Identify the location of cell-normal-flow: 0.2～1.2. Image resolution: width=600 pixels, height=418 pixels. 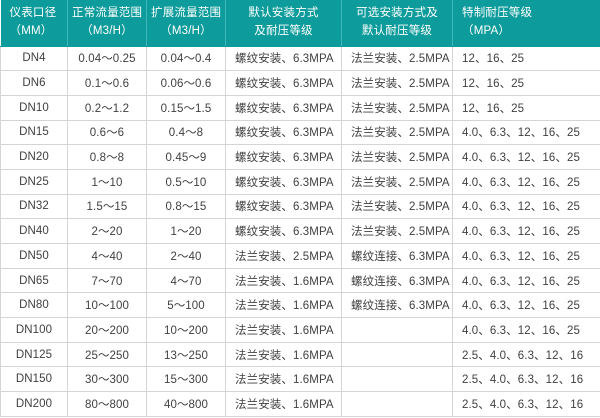
(107, 107).